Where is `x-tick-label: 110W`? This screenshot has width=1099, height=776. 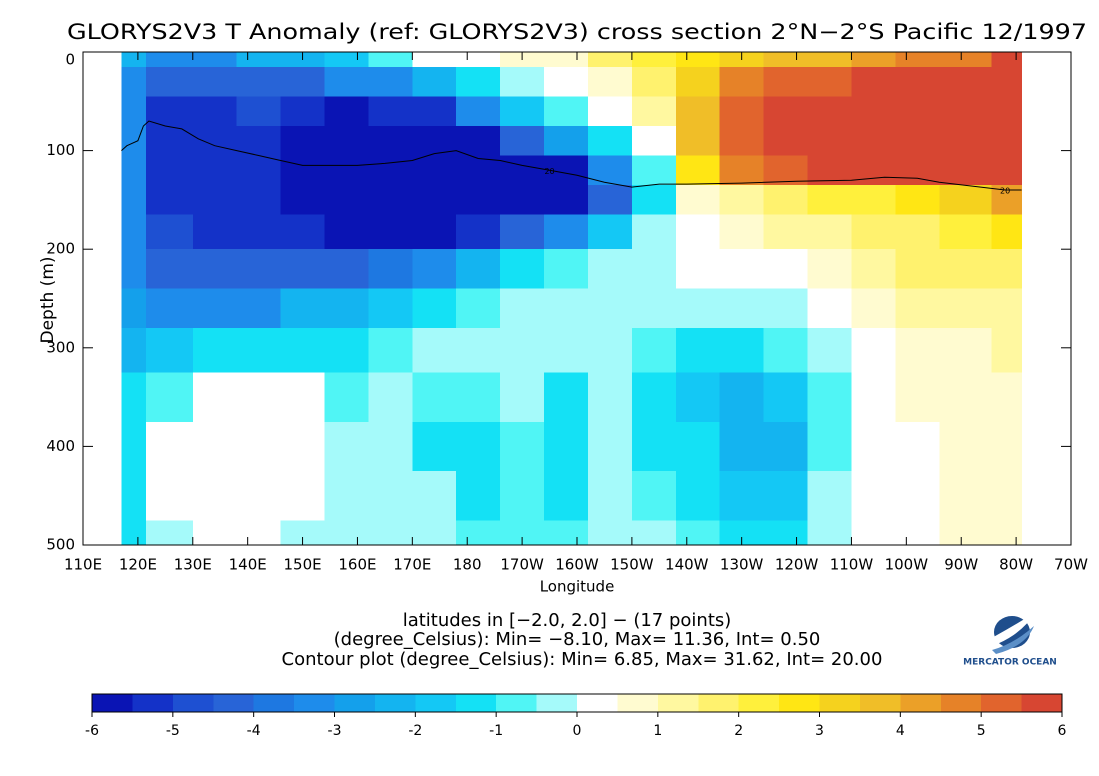 x-tick-label: 110W is located at coordinates (852, 565).